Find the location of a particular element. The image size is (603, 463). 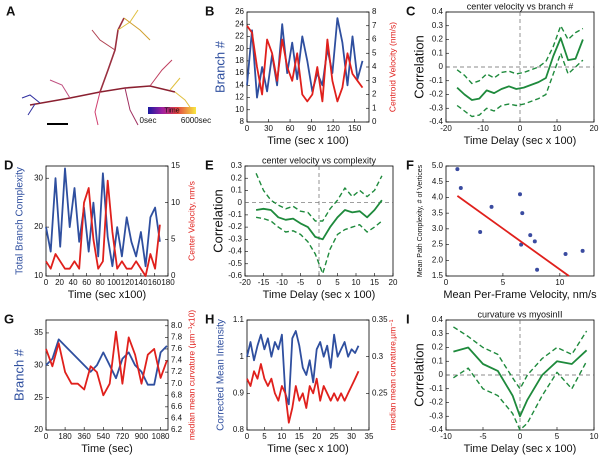

y2-tick-label: 6.8 is located at coordinates (177, 394).